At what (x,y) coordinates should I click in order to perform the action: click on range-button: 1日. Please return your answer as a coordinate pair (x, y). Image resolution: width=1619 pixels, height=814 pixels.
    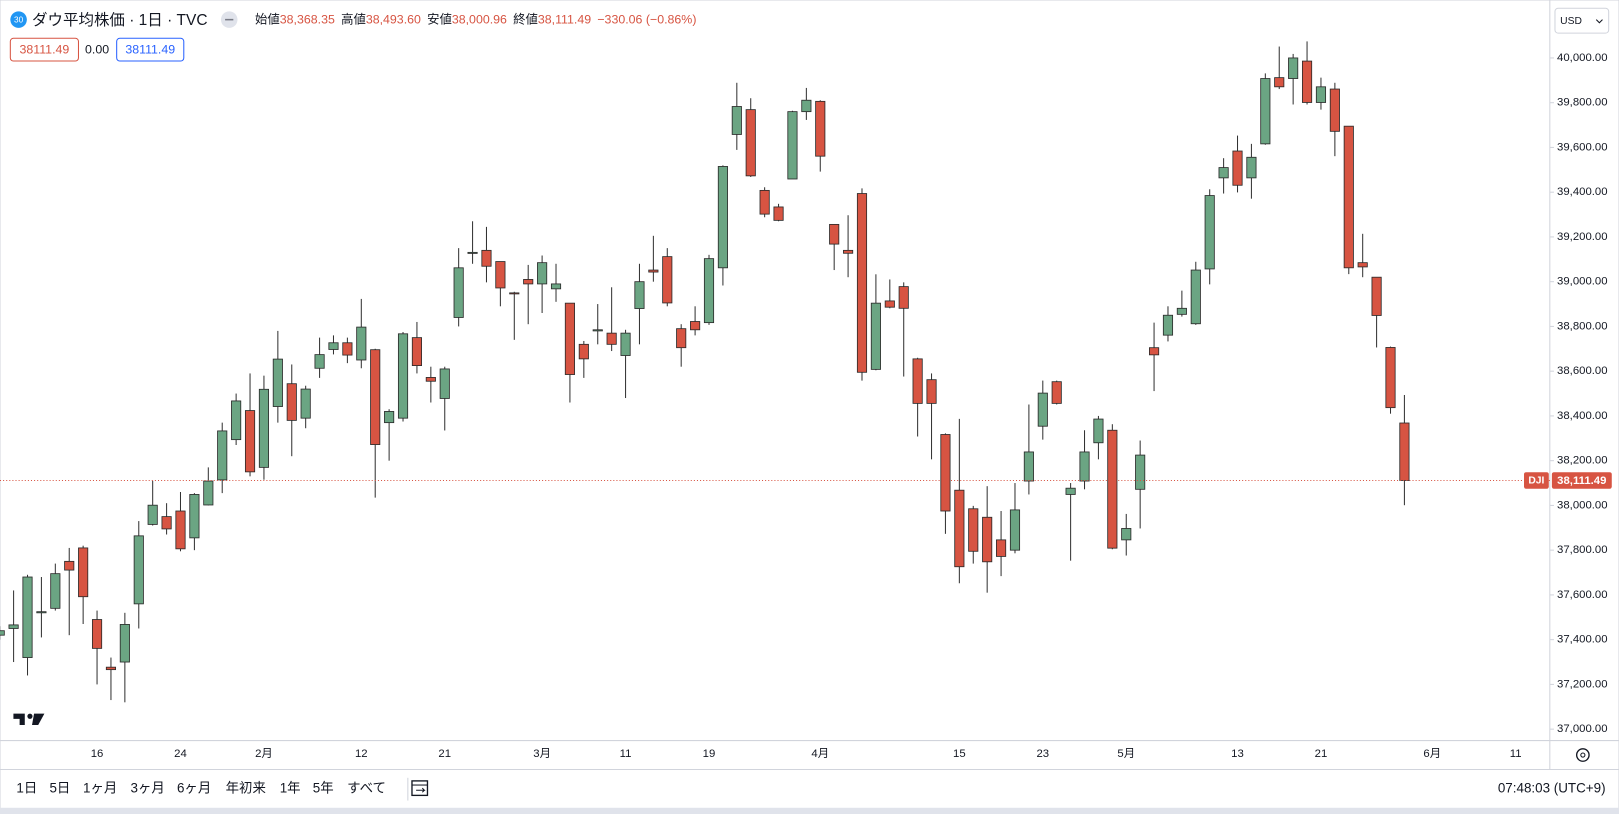
    Looking at the image, I should click on (26, 788).